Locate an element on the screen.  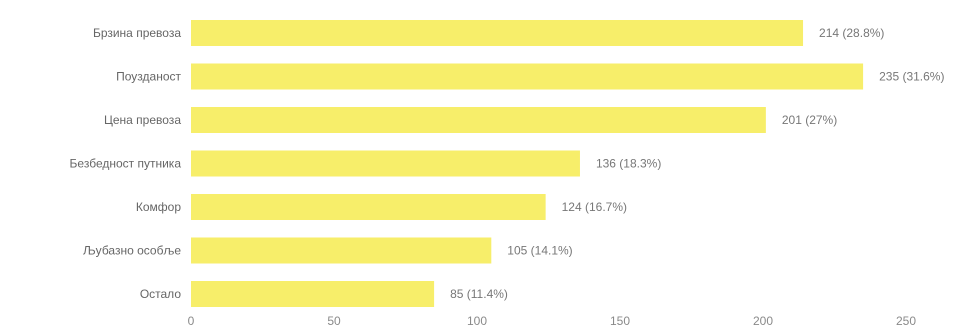
x-tick-label-2: 100 is located at coordinates (477, 321).